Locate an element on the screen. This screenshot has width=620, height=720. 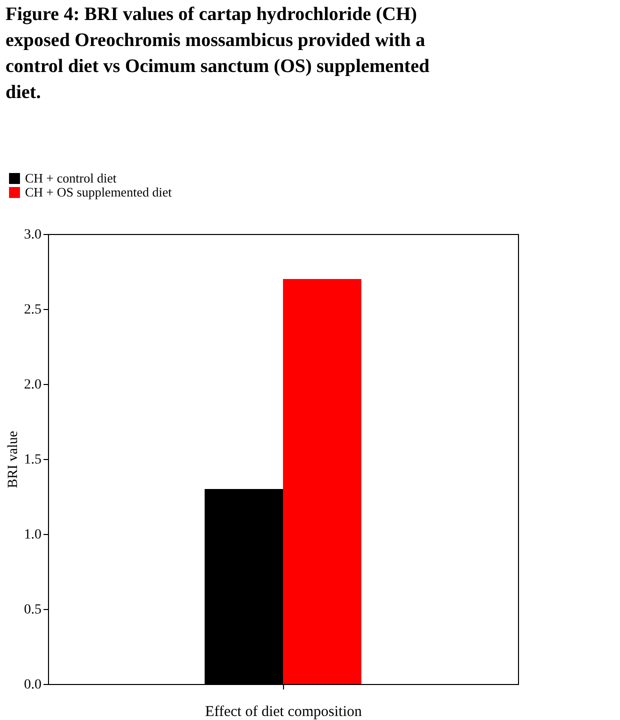
y-tick-label: 1.5 is located at coordinates (33, 460).